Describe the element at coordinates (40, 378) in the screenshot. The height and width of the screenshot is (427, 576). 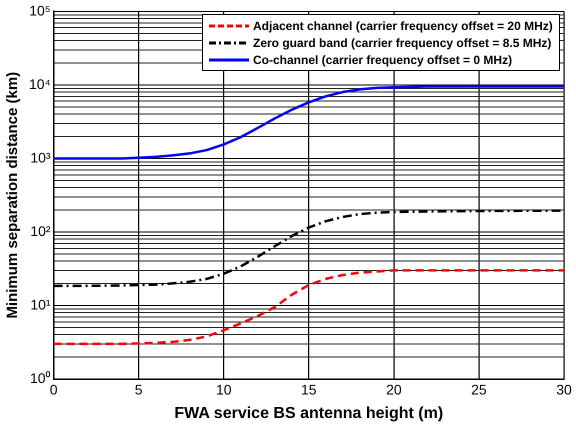
I see `y-tick-label: 10⁰` at that location.